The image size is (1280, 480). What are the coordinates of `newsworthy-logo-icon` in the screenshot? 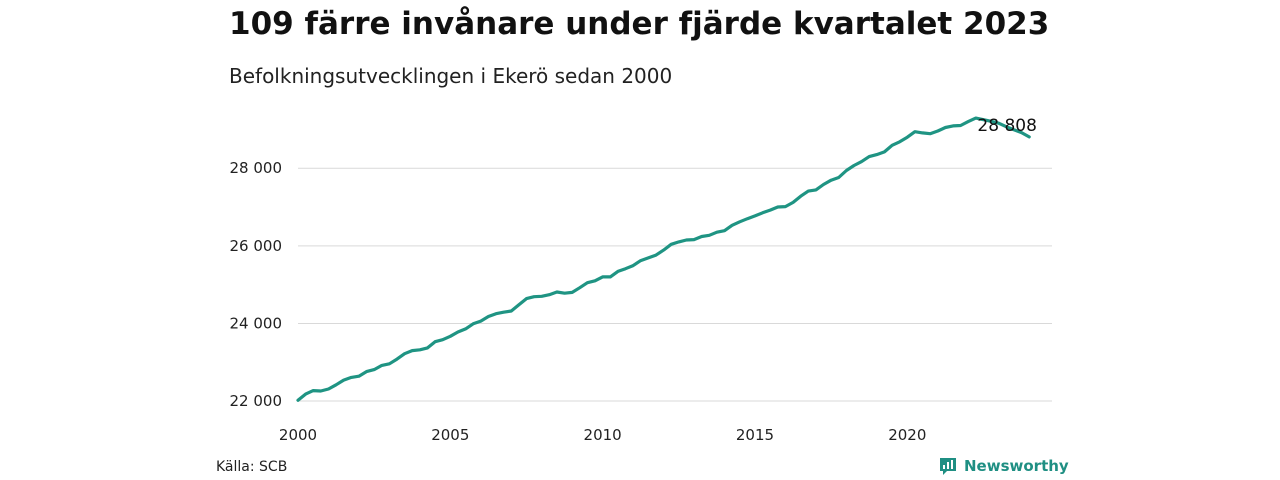 It's located at (948, 466).